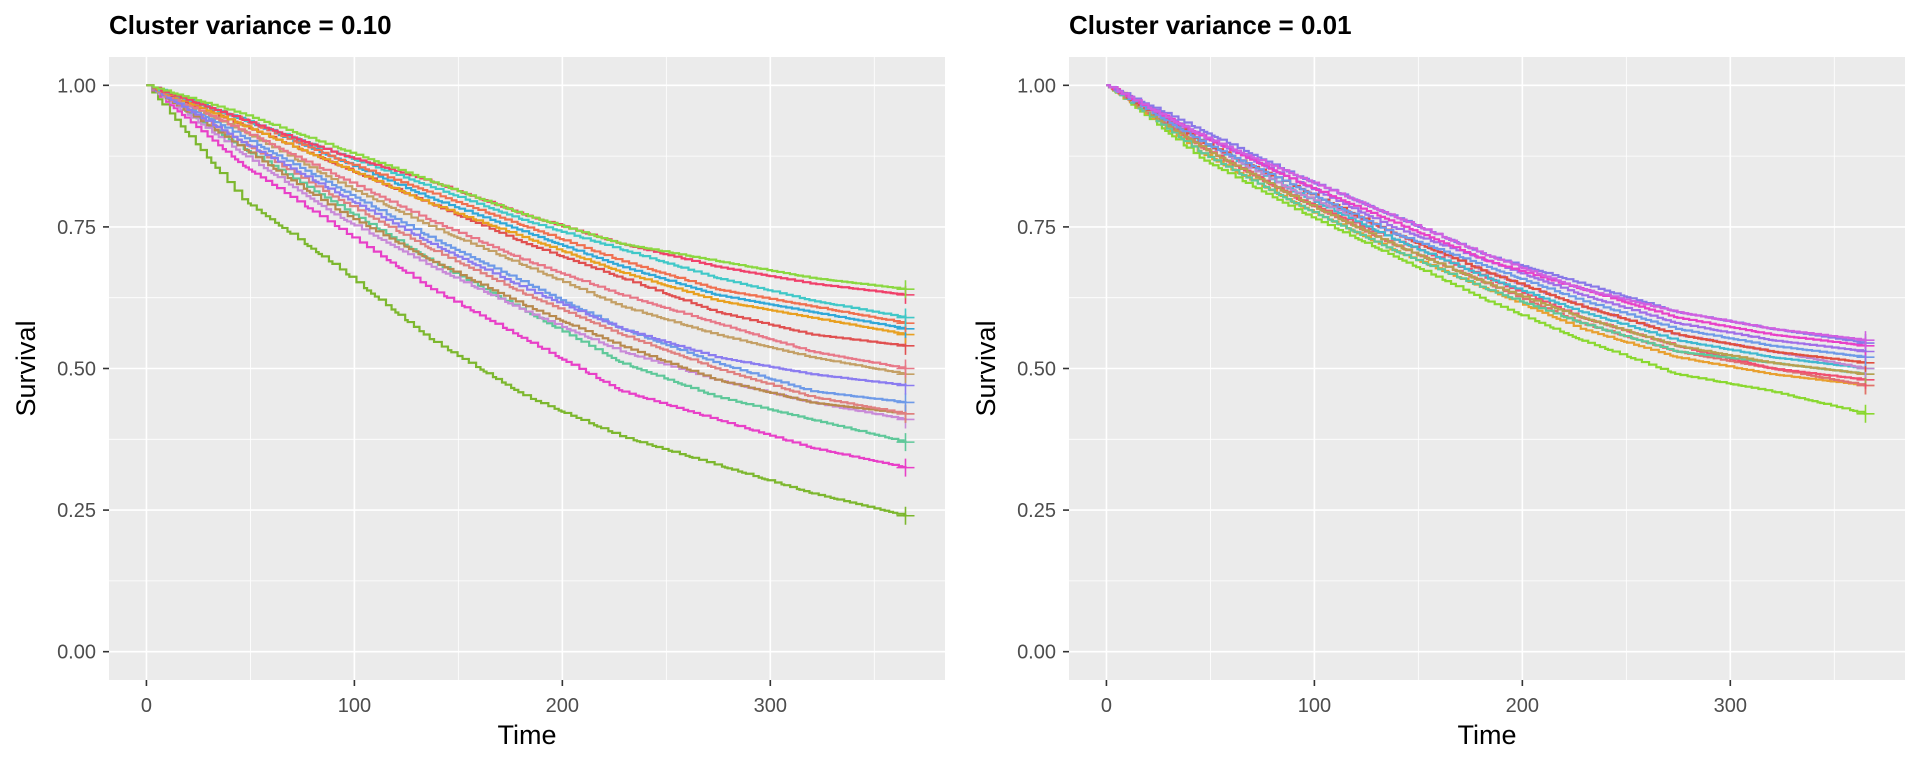  I want to click on chart-title-right: Cluster variance = 0.01, so click(1210, 25).